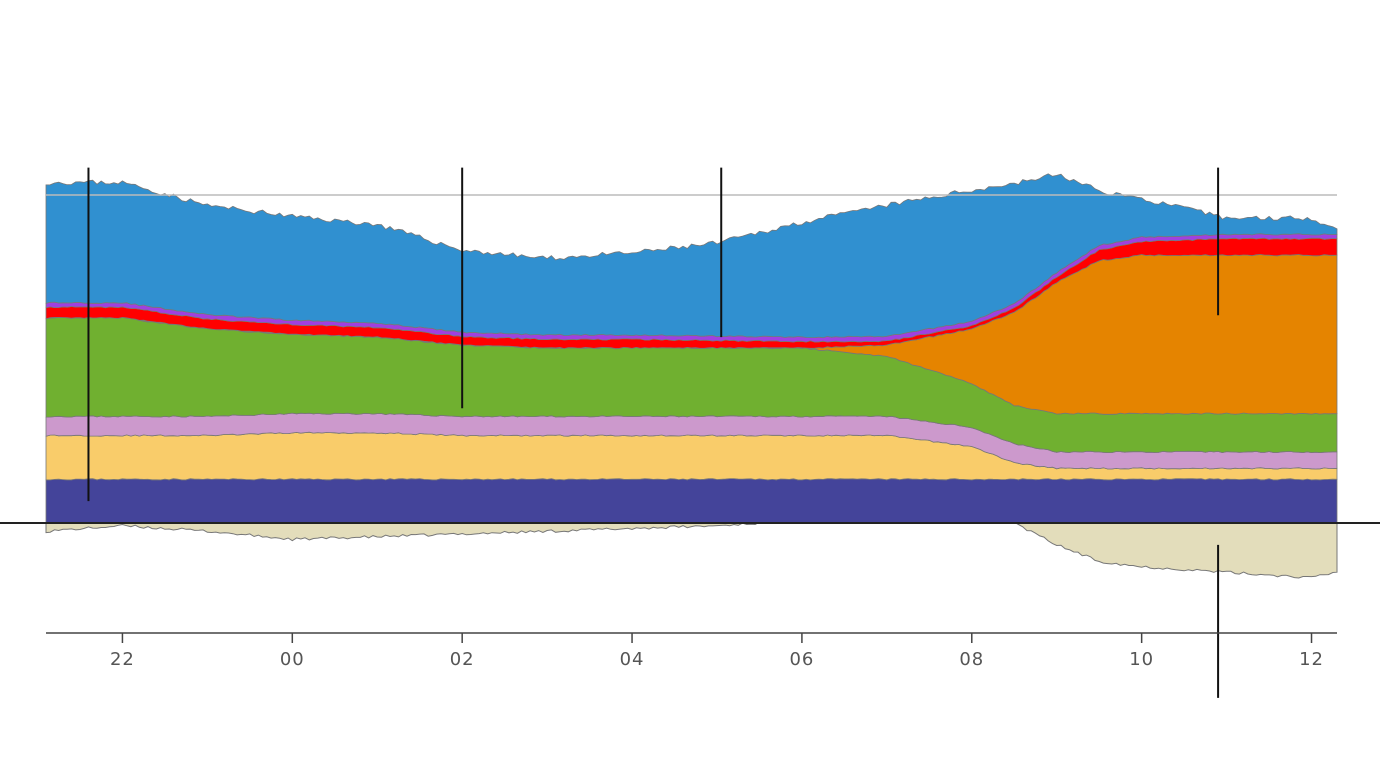 Image resolution: width=1380 pixels, height=762 pixels. Describe the element at coordinates (632, 659) in the screenshot. I see `x-tick-label: 04` at that location.